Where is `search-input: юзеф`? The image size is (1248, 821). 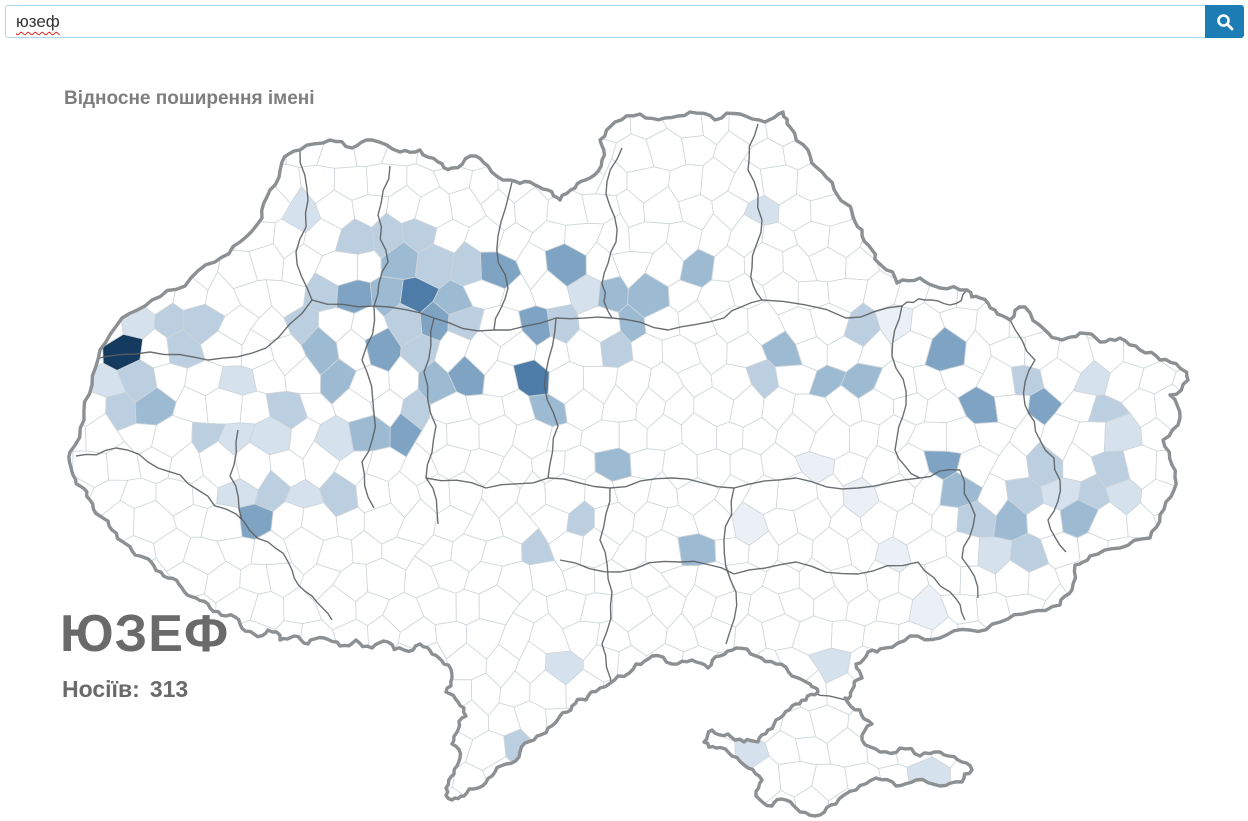 search-input: юзеф is located at coordinates (624, 21).